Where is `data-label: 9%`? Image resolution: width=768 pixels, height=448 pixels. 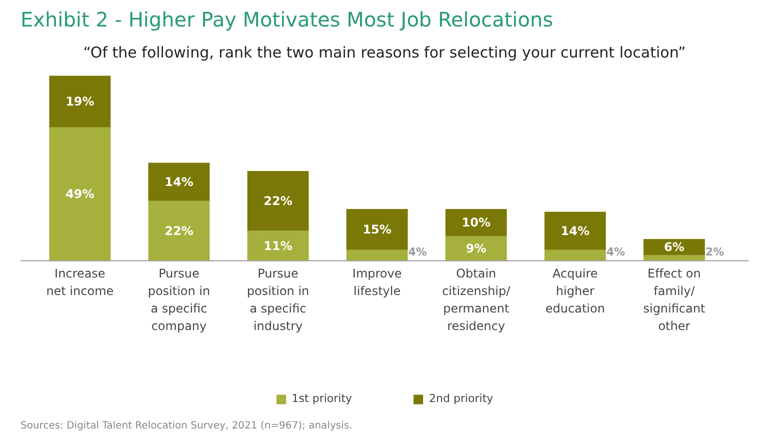
data-label: 9% is located at coordinates (476, 248).